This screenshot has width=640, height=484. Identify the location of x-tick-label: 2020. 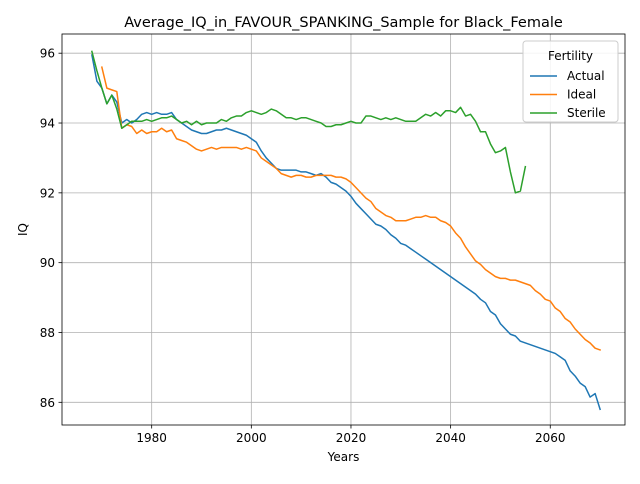
(351, 438).